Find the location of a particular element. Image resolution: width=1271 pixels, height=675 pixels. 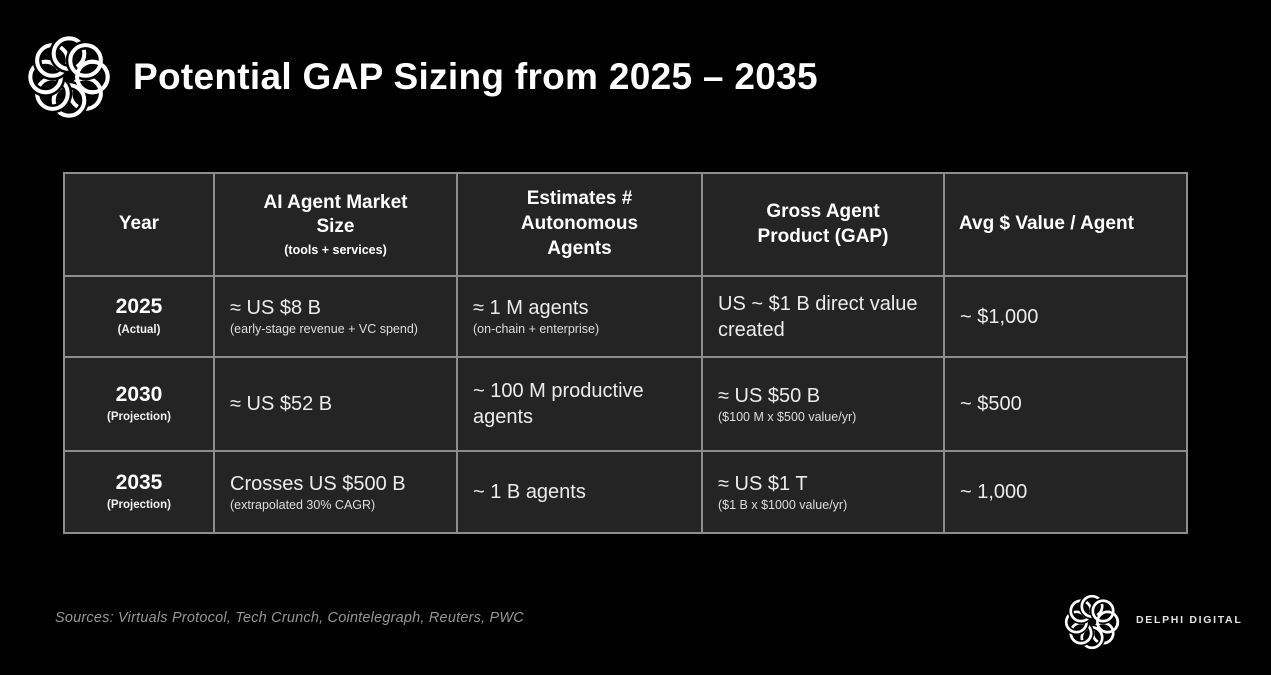

year-note: (Actual) is located at coordinates (139, 329).